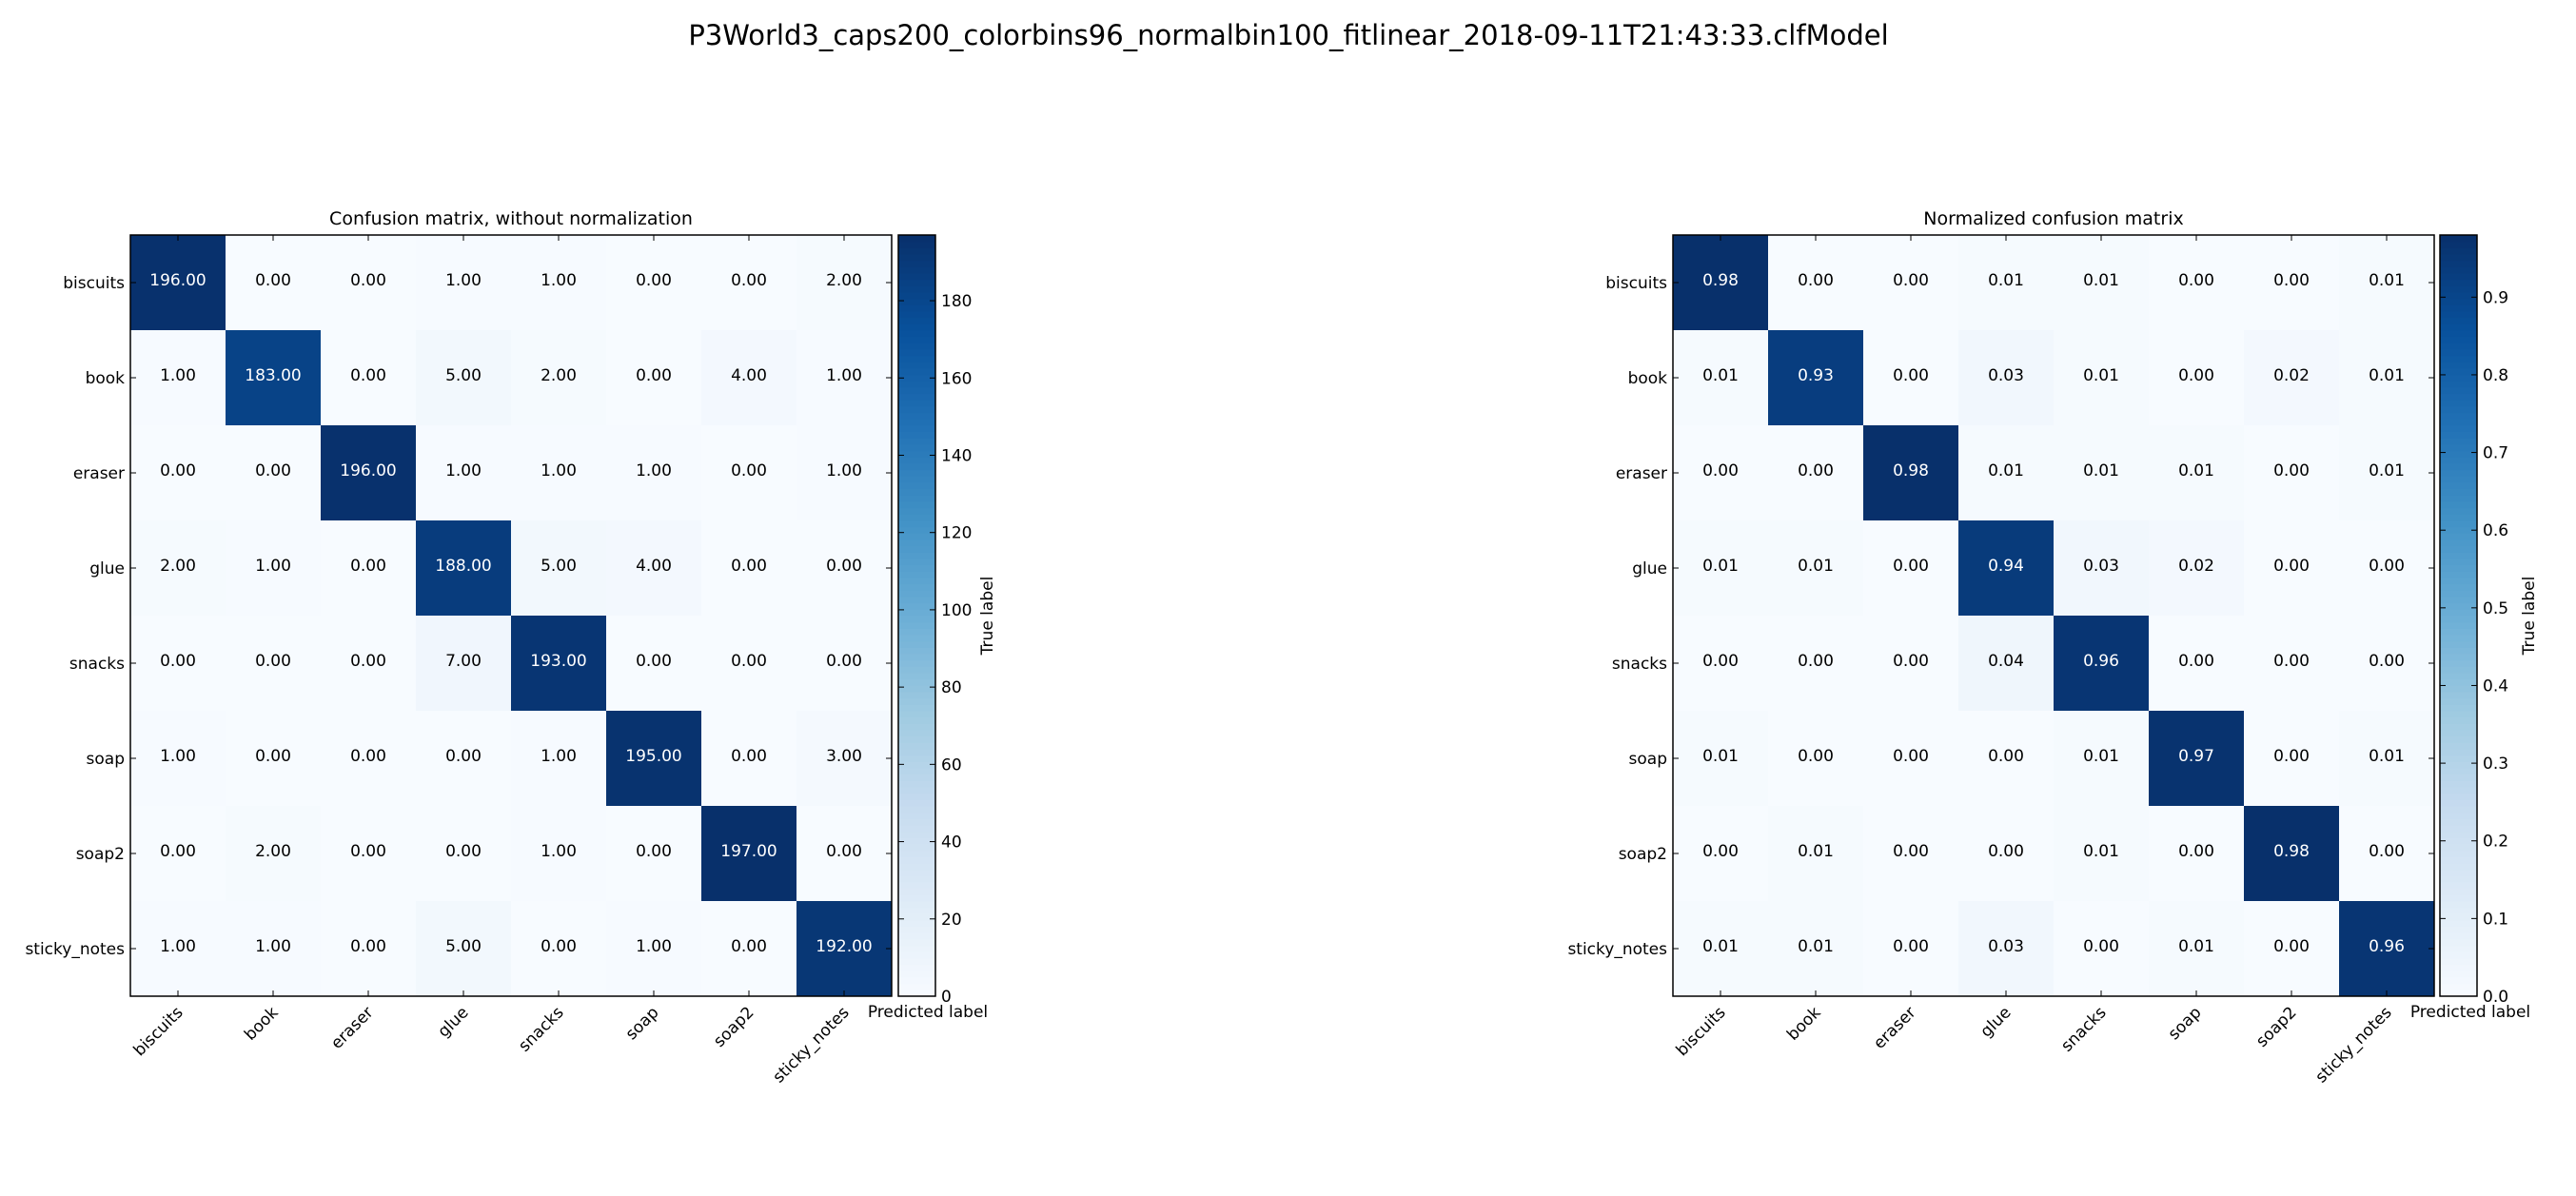  What do you see at coordinates (1816, 375) in the screenshot?
I see `cell-value-label: 0.93` at bounding box center [1816, 375].